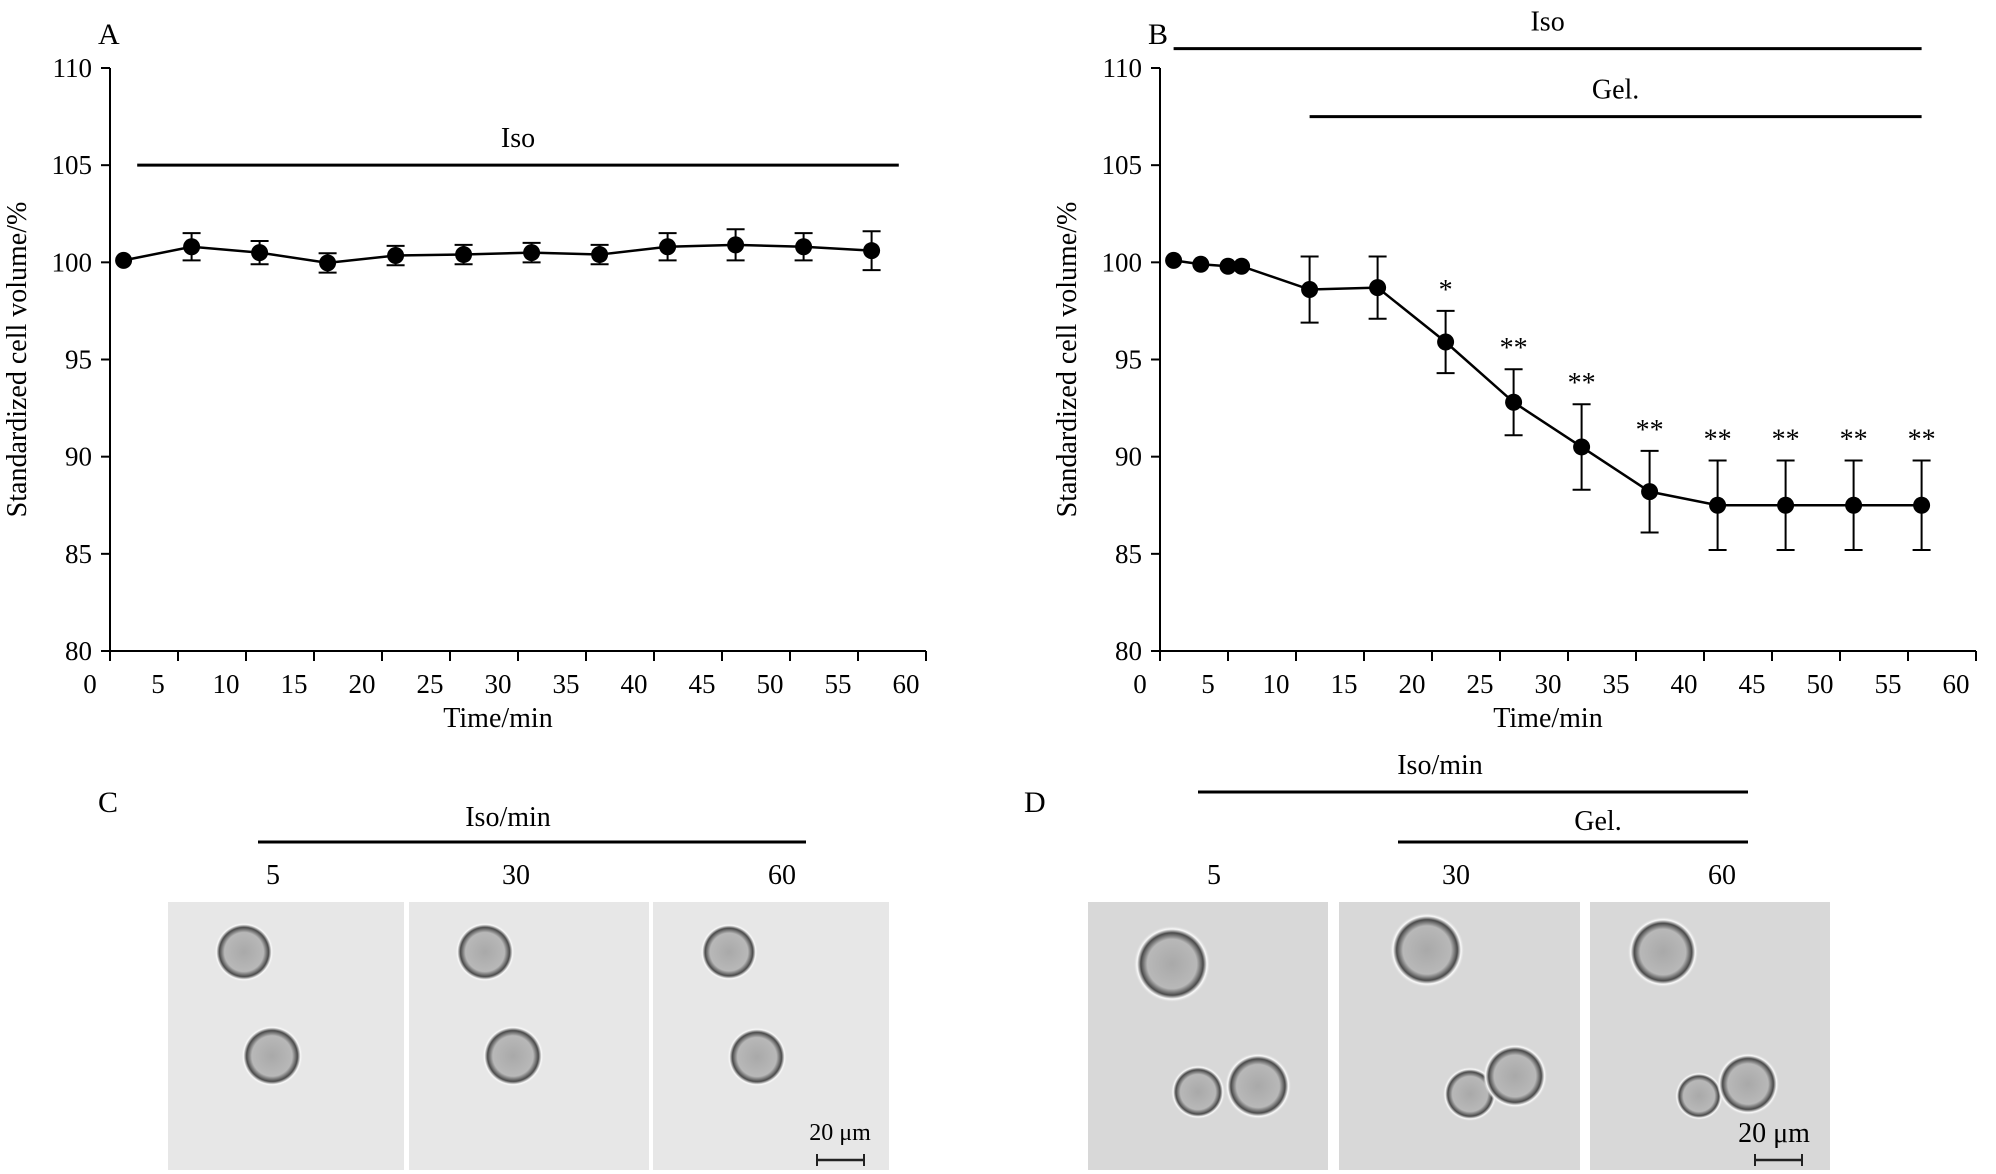  I want to click on panel-a-x-tick-label: 45, so click(702, 684).